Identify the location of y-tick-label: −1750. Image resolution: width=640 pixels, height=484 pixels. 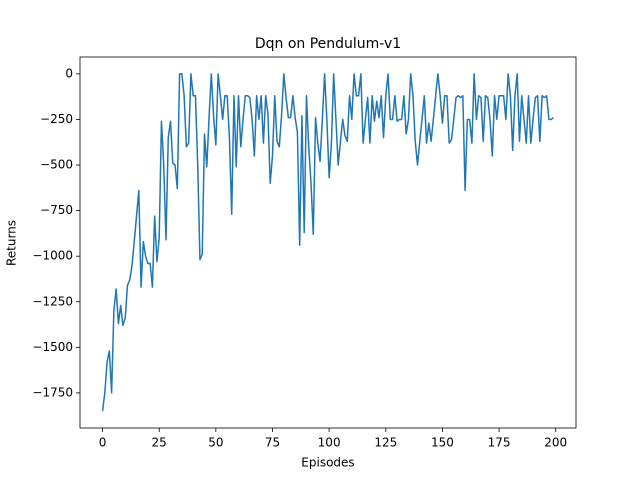
(52, 392).